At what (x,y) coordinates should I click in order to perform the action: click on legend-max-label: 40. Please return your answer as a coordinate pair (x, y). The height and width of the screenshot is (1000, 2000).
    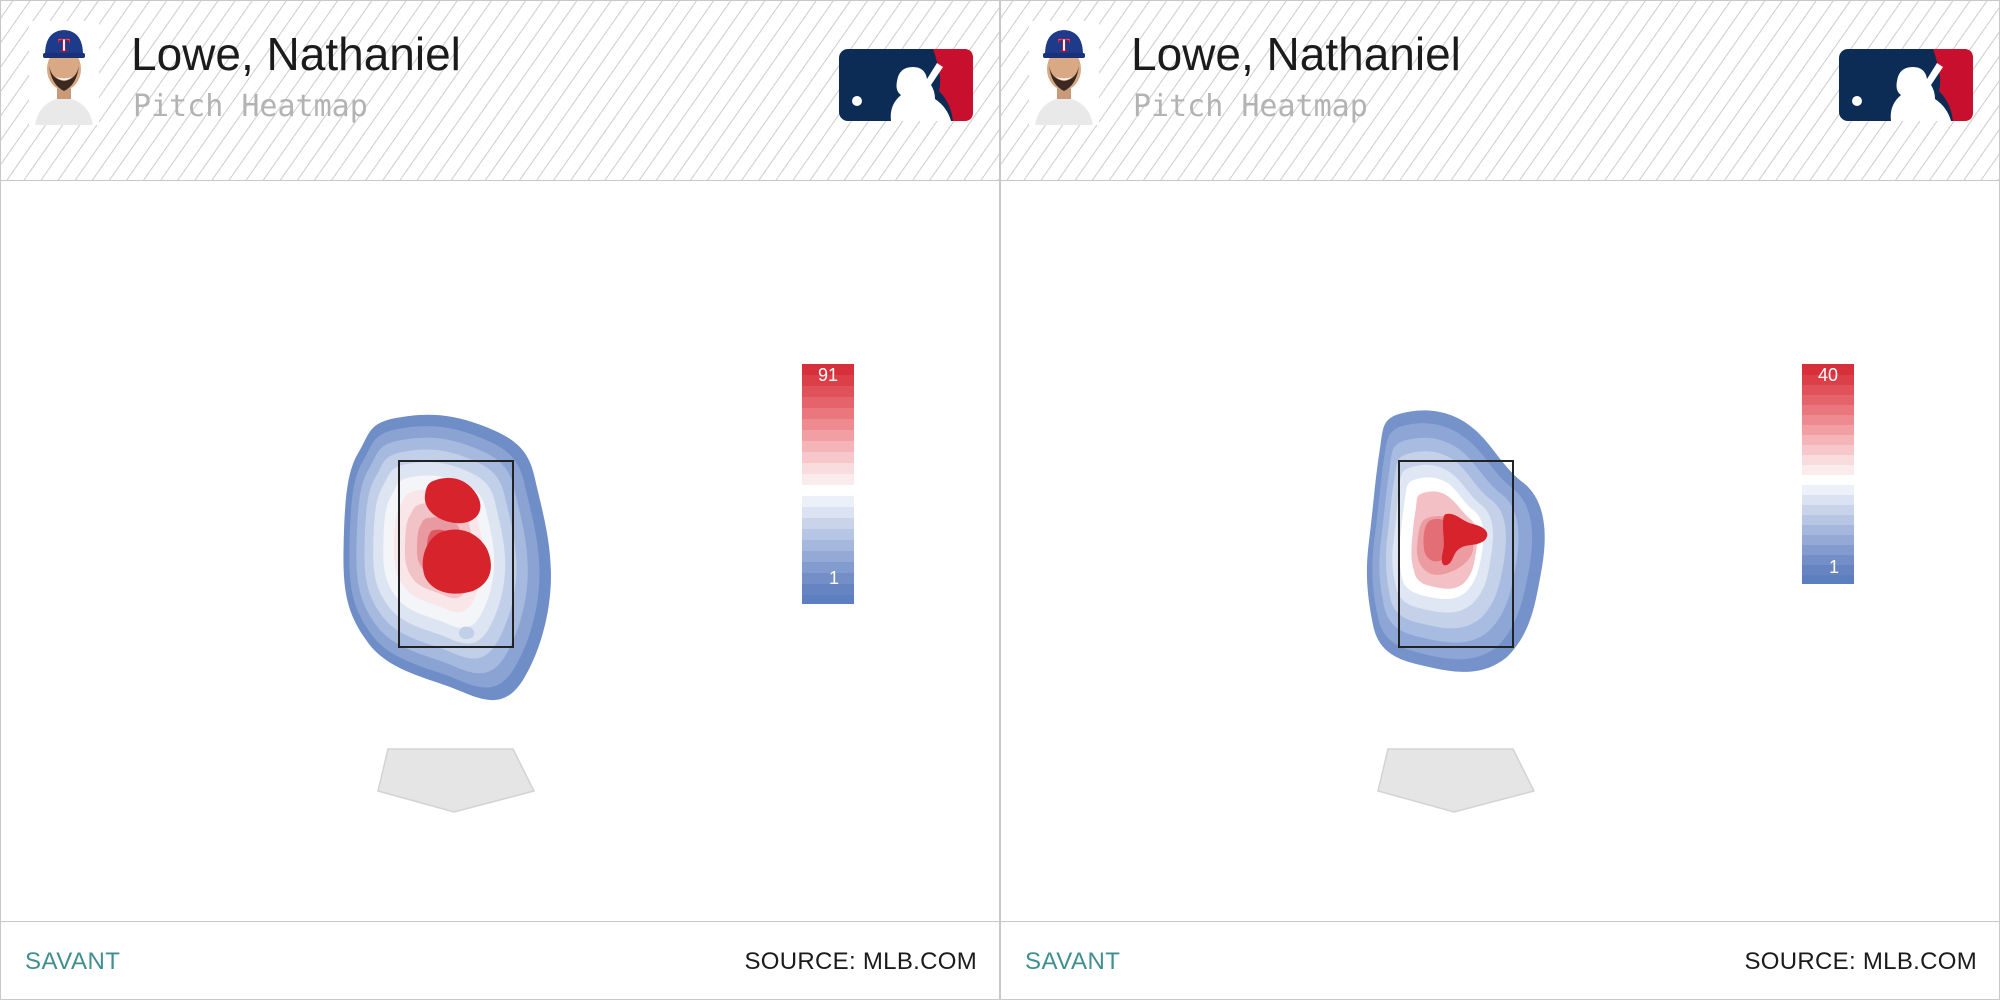
    Looking at the image, I should click on (1828, 375).